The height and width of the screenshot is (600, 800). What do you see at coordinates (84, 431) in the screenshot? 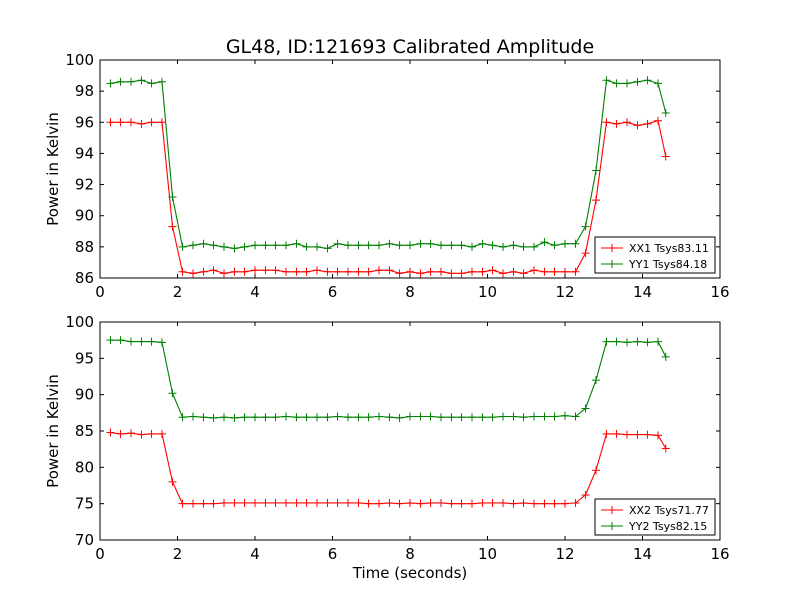
I see `y-tick-label: 85` at bounding box center [84, 431].